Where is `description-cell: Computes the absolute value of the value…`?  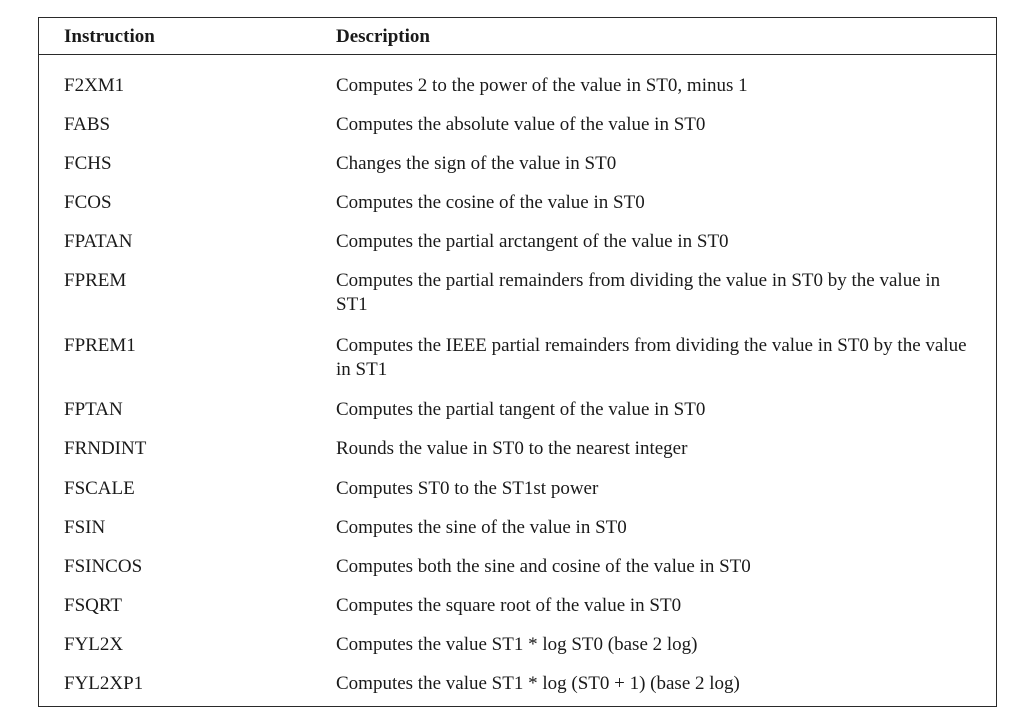 description-cell: Computes the absolute value of the value… is located at coordinates (521, 124).